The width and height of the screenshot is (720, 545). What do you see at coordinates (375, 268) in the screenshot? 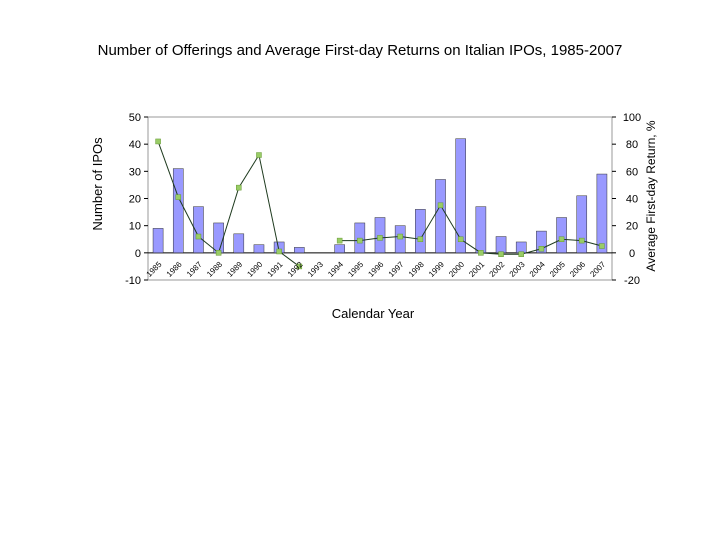
I see `x-tick-label: 1996` at bounding box center [375, 268].